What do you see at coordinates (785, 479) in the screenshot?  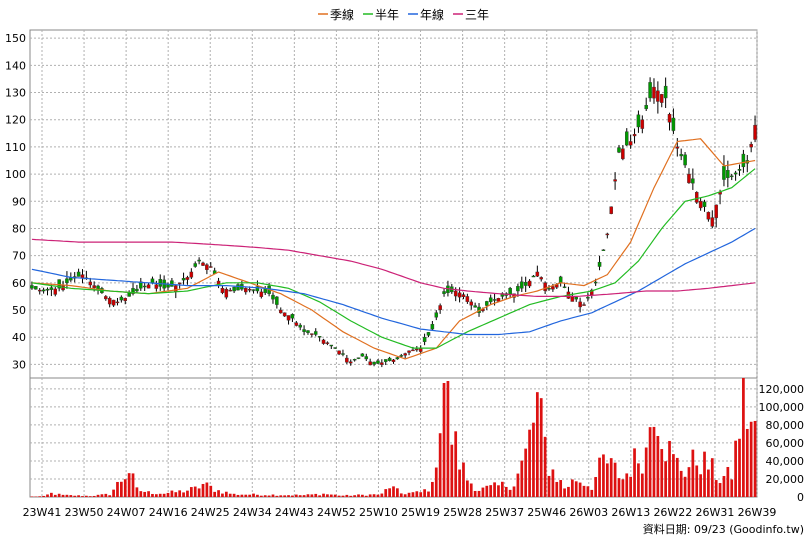 I see `volume-tick-label: 20,000` at bounding box center [785, 479].